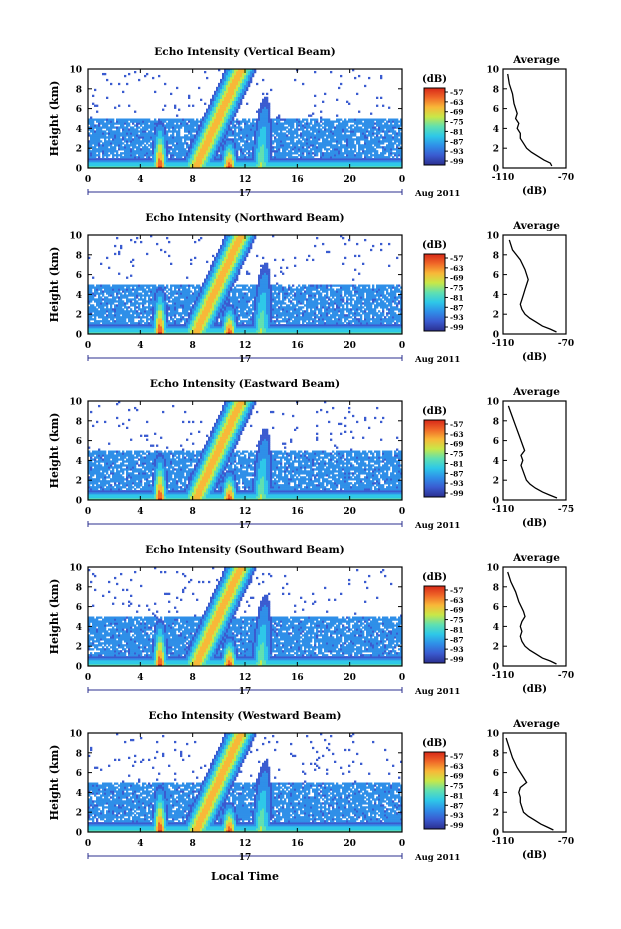  What do you see at coordinates (437, 194) in the screenshot?
I see `date-label: Aug 2011` at bounding box center [437, 194].